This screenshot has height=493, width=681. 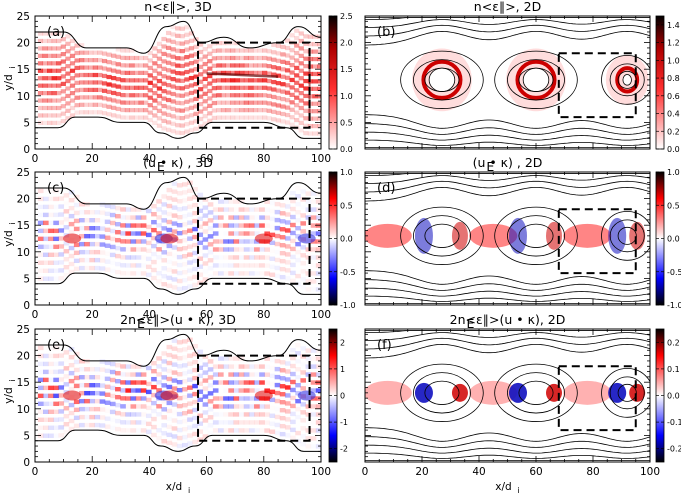 What do you see at coordinates (254, 85) in the screenshot?
I see `zoom-region-box` at bounding box center [254, 85].